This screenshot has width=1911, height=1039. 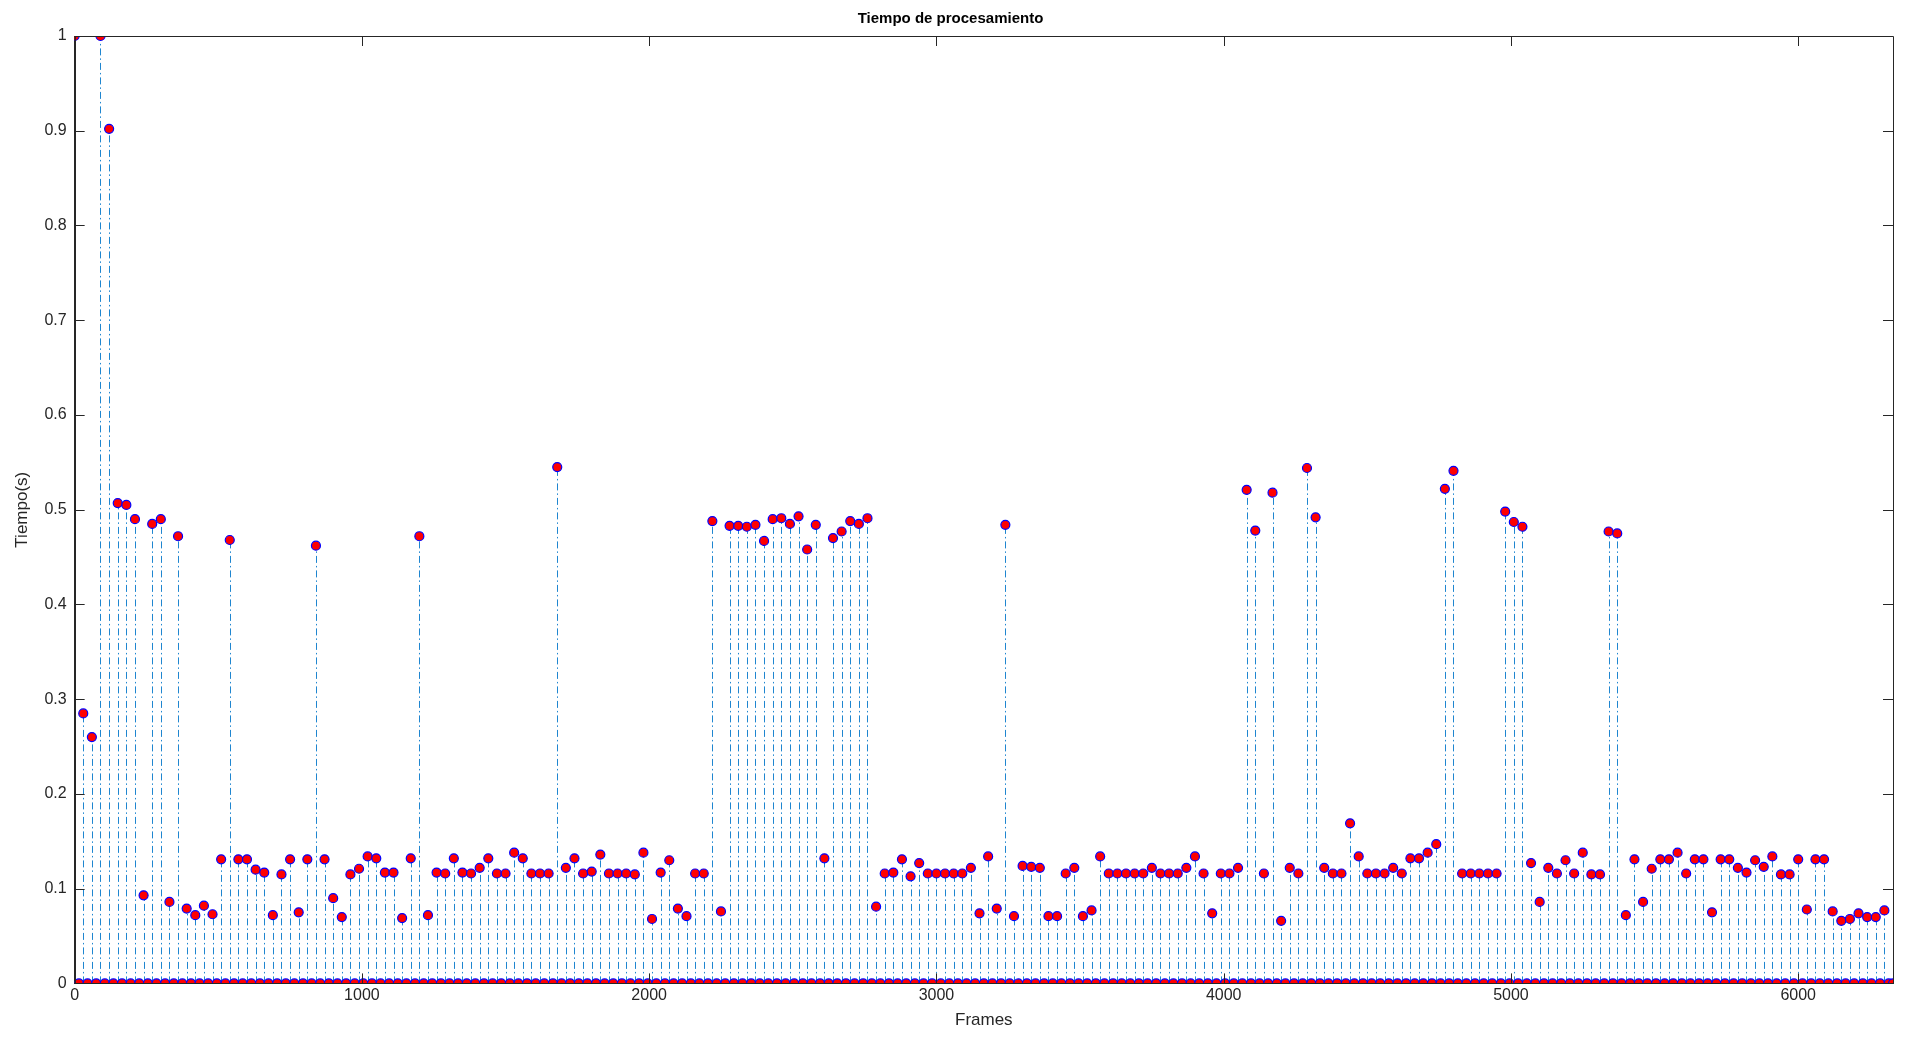 What do you see at coordinates (55, 793) in the screenshot?
I see `y-tick-label: 0.2` at bounding box center [55, 793].